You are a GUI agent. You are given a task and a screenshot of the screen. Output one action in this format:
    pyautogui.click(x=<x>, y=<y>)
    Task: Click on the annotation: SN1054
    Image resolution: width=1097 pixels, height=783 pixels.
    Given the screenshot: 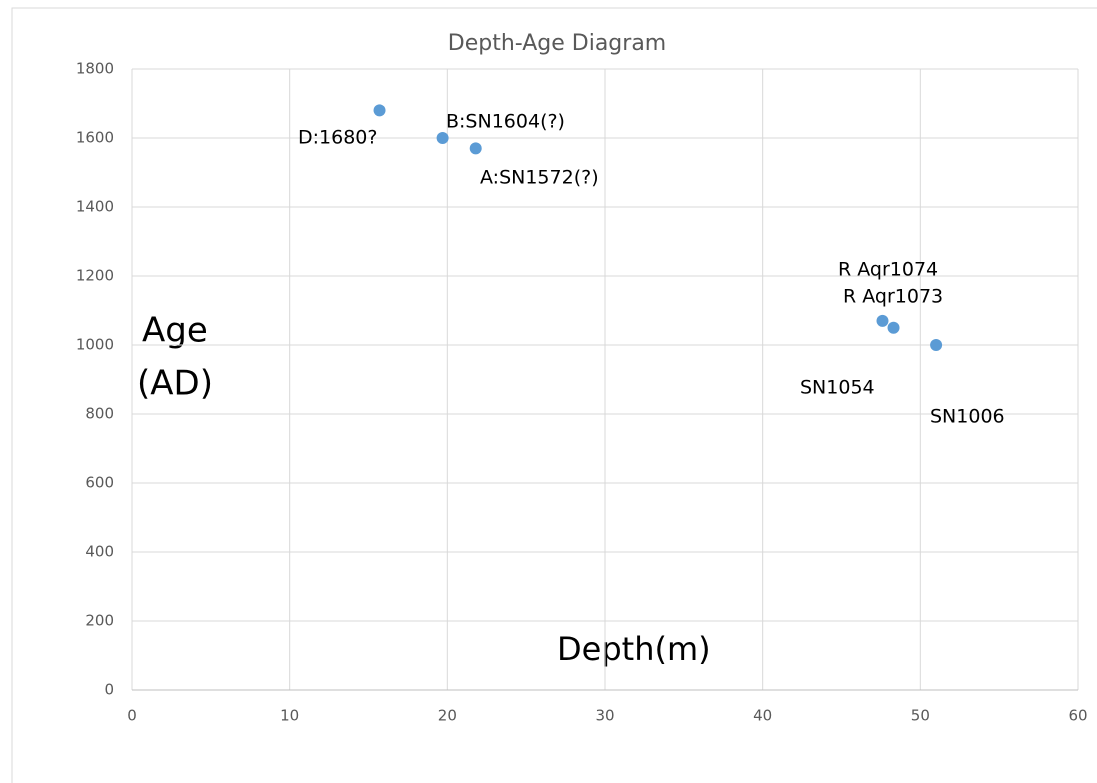 What is the action you would take?
    pyautogui.click(x=837, y=388)
    